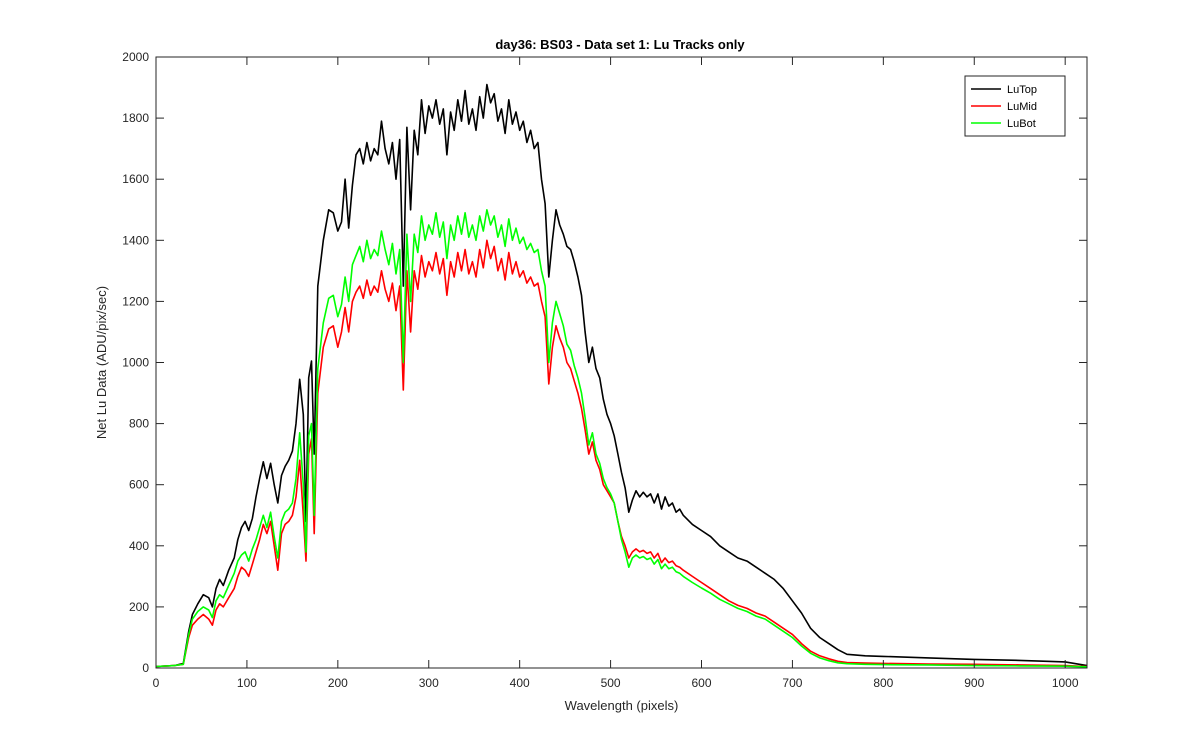 This screenshot has height=750, width=1200. I want to click on x-tick-label: 200, so click(338, 683).